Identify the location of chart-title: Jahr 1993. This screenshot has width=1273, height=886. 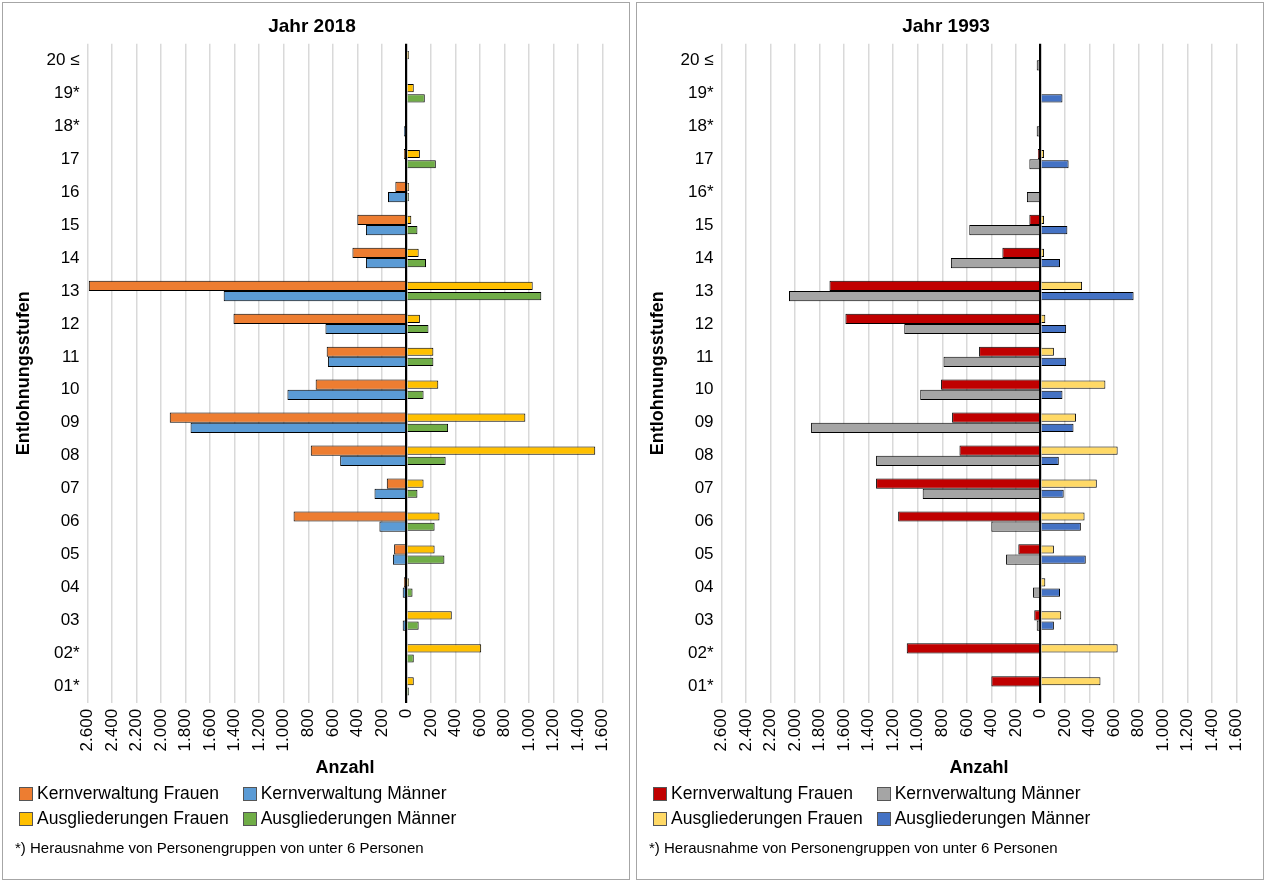
(946, 25).